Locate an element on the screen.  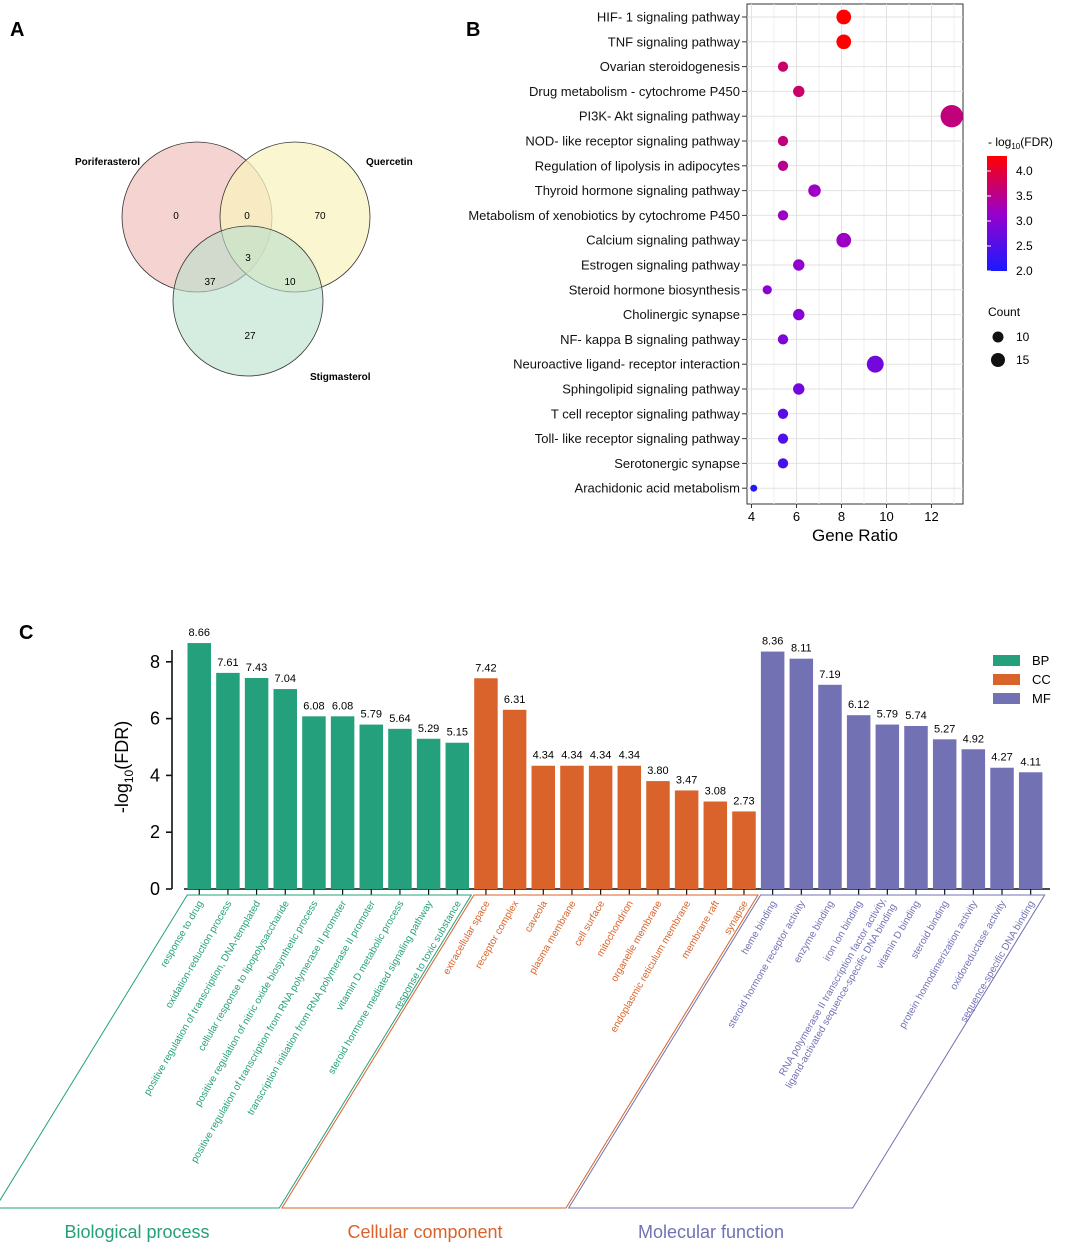
color-legend-gradient is located at coordinates (997, 213).